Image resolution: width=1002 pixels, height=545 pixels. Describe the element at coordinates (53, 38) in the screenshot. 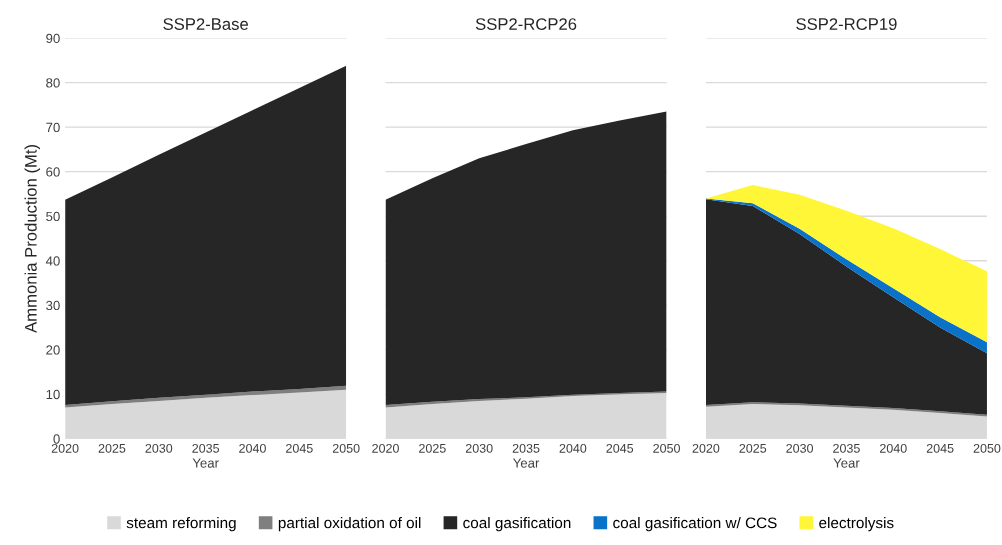

I see `y-tick-label: 90` at that location.